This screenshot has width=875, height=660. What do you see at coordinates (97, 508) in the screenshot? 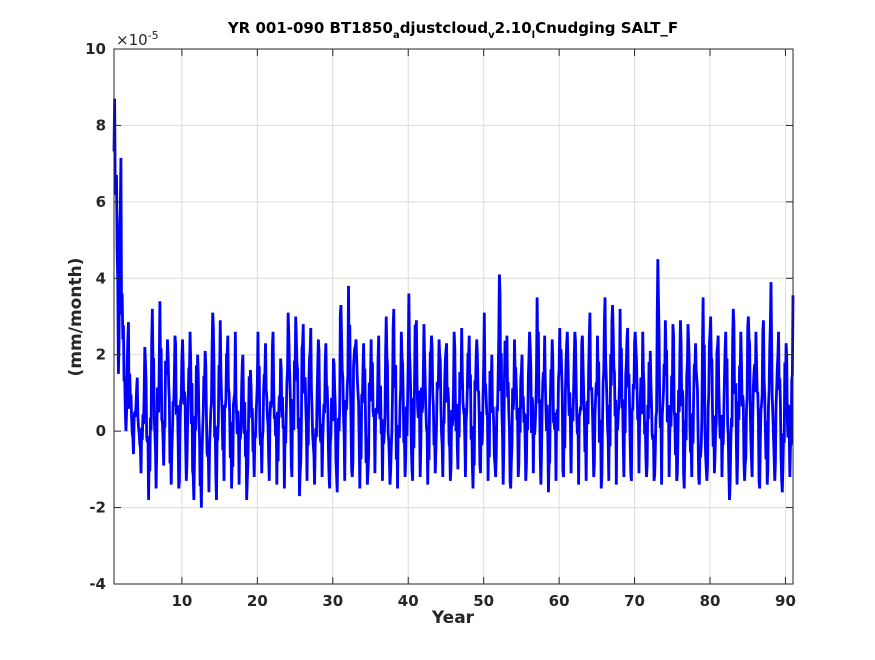
I see `y-tick-label: -2` at bounding box center [97, 508].